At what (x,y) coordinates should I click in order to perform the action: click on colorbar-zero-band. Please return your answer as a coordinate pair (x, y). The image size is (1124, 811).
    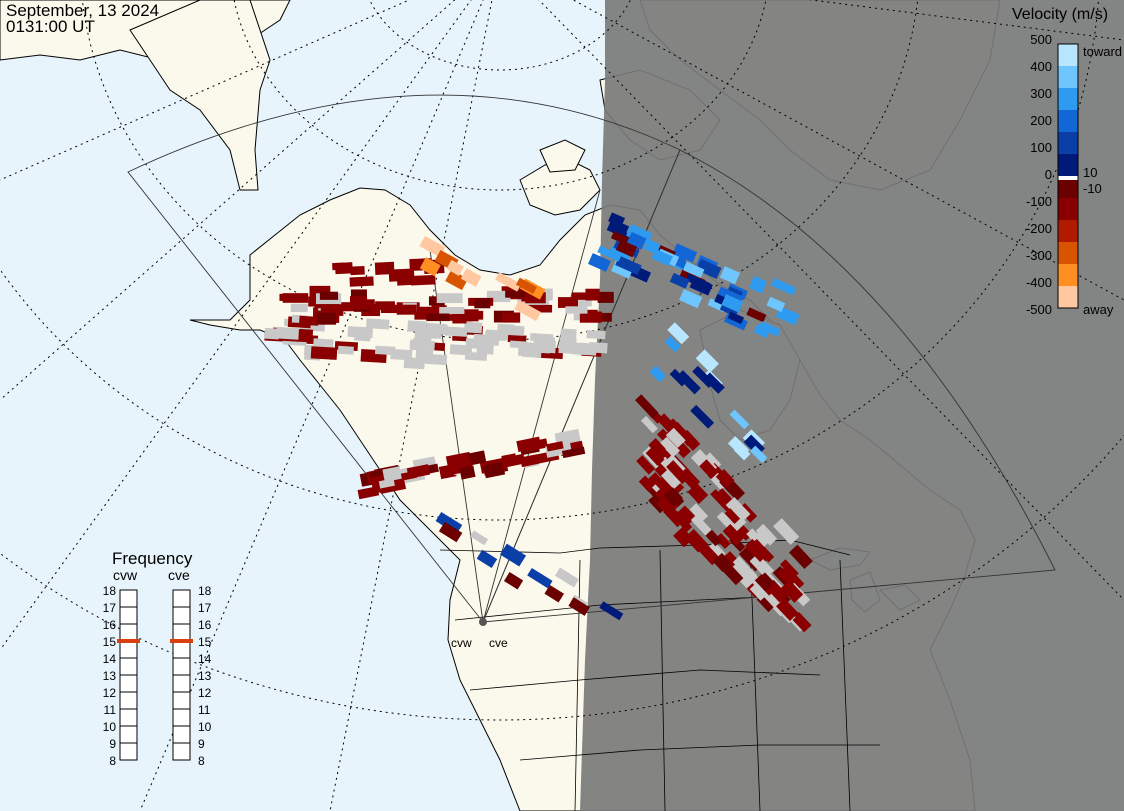
    Looking at the image, I should click on (1068, 178).